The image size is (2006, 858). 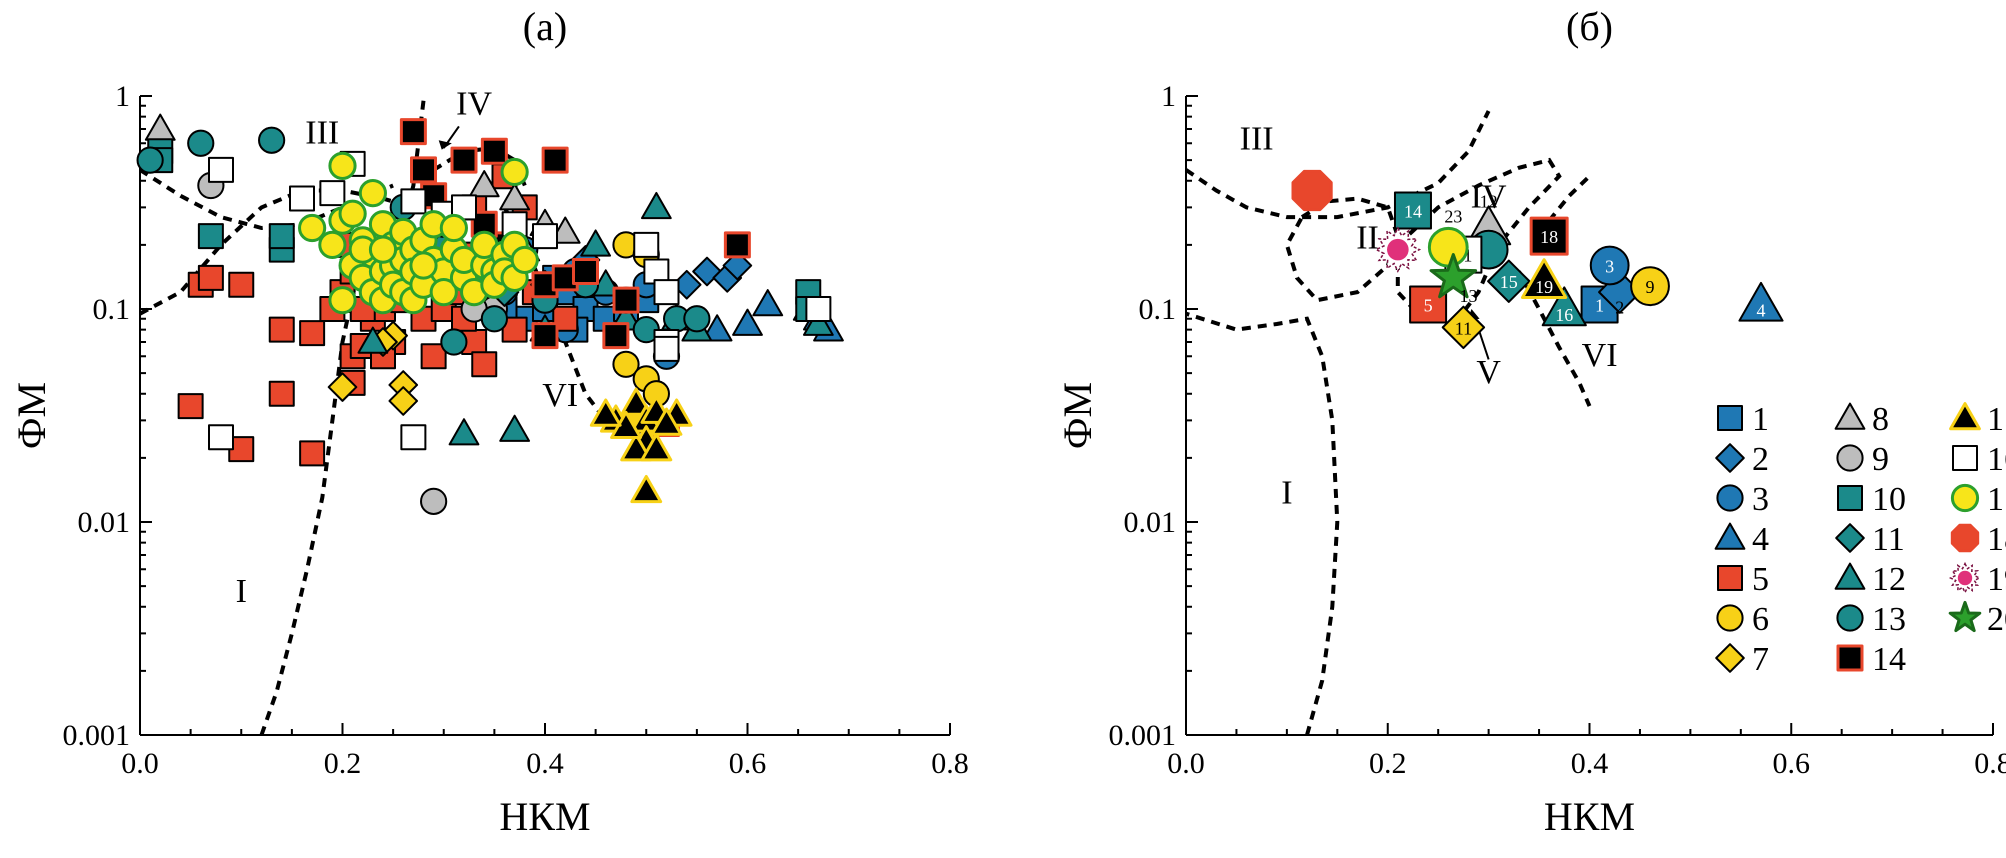 What do you see at coordinates (1468, 296) in the screenshot?
I see `annotation: 13` at bounding box center [1468, 296].